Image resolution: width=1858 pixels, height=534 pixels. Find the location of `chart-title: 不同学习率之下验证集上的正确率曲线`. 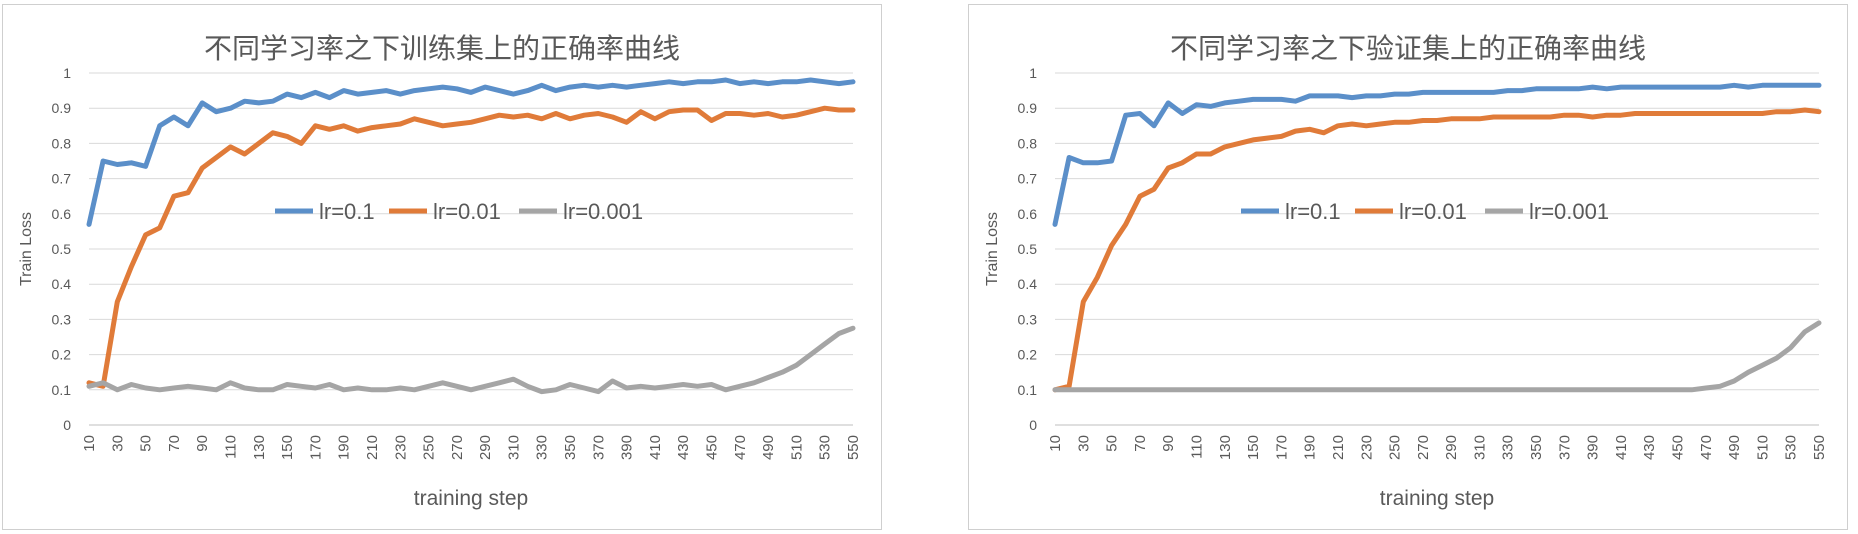

chart-title: 不同学习率之下验证集上的正确率曲线 is located at coordinates (1407, 48).